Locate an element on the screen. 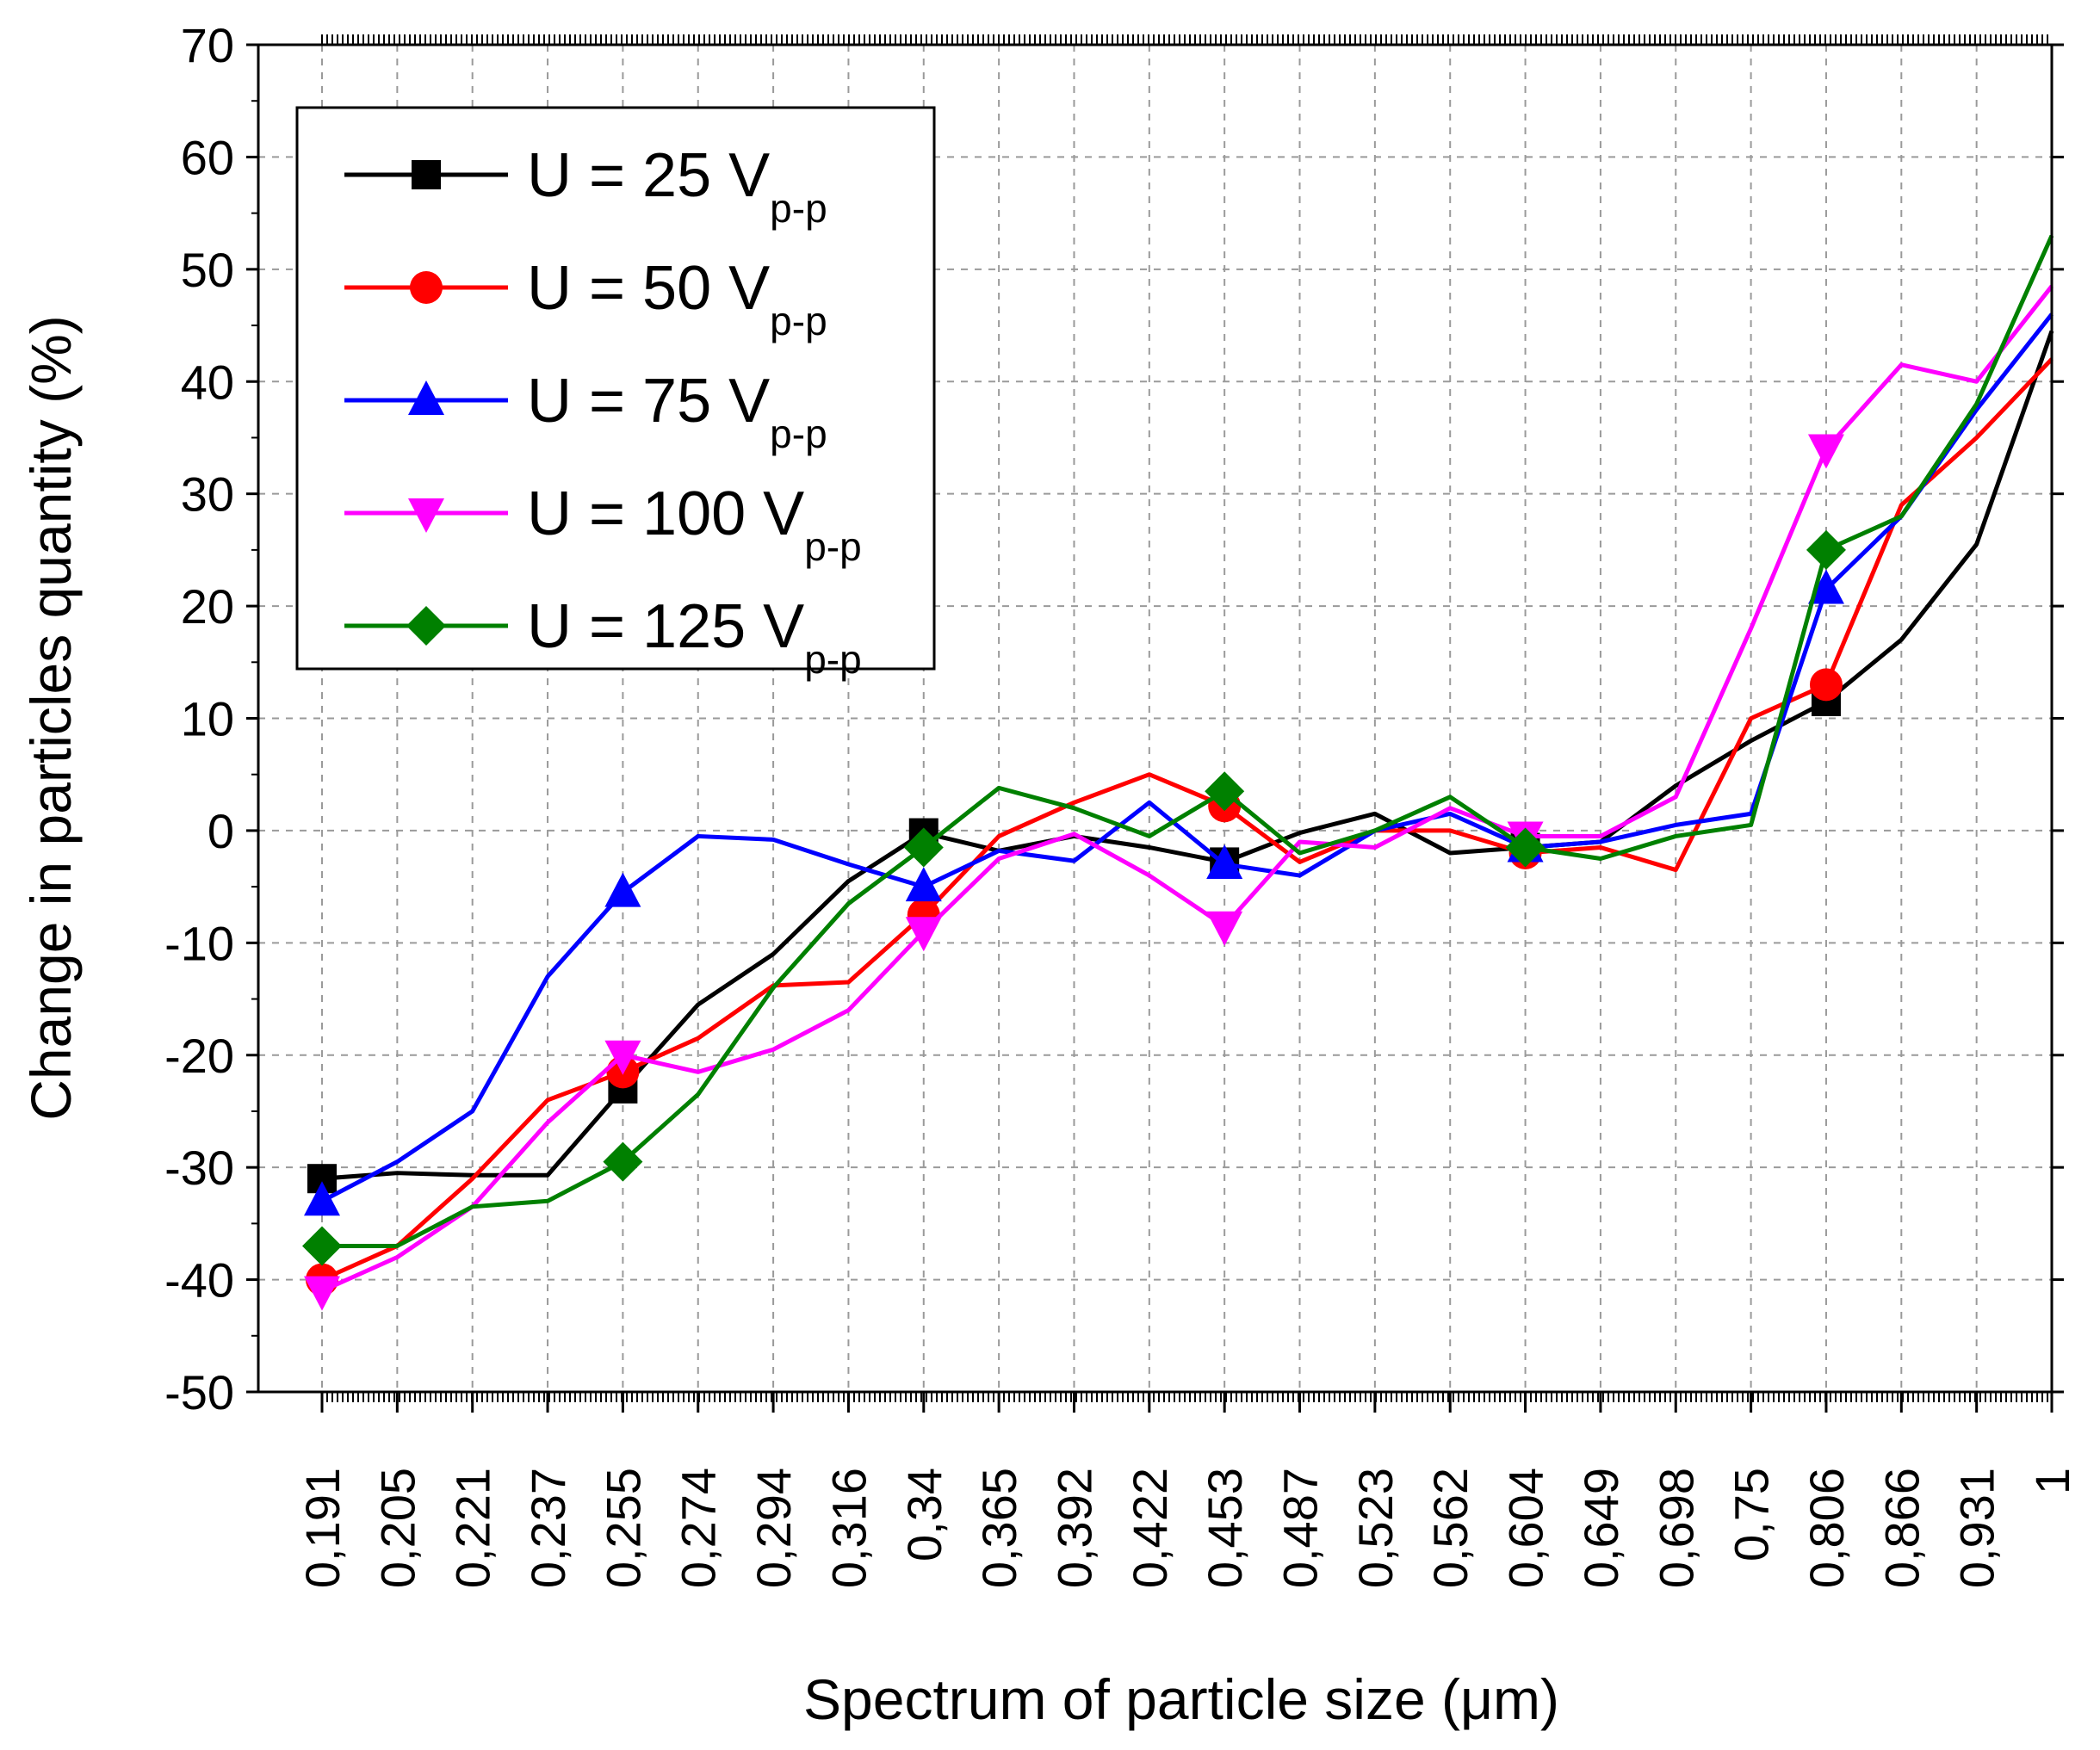 The width and height of the screenshot is (2100, 1750). x-tick-label: 0,34 is located at coordinates (924, 1514).